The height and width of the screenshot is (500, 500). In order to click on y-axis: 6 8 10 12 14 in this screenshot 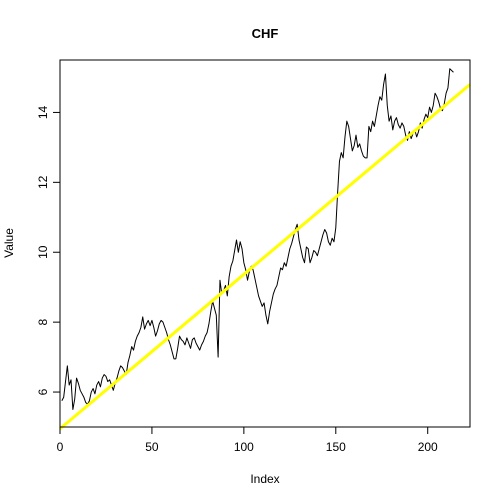, I will do `click(48, 250)`.